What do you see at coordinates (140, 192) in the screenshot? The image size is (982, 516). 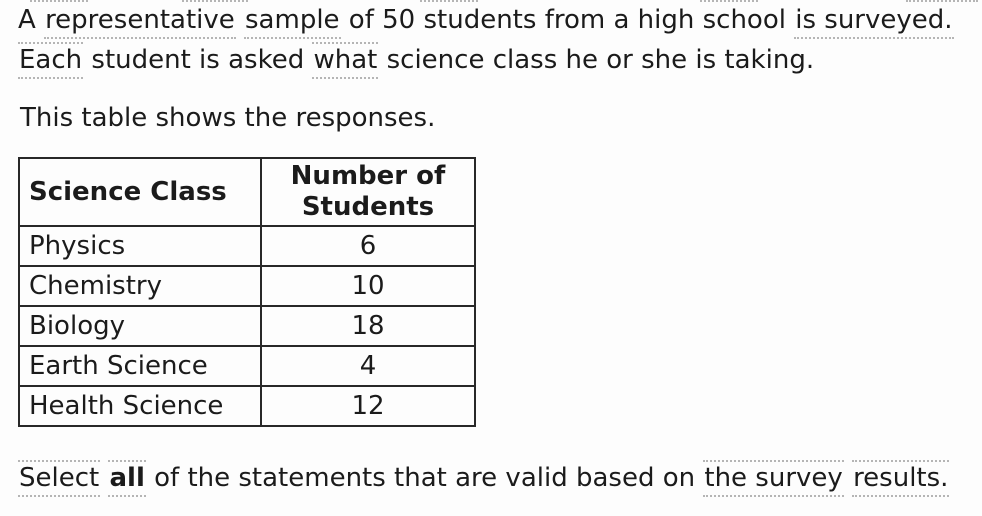 I see `header-science-class: Science Class` at bounding box center [140, 192].